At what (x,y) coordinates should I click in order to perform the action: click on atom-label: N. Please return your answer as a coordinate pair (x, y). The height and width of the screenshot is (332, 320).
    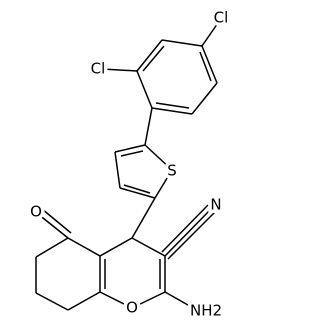
    Looking at the image, I should click on (215, 205).